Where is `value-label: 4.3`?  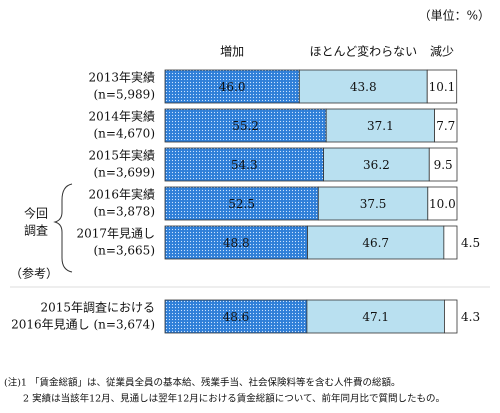 value-label: 4.3 is located at coordinates (470, 317).